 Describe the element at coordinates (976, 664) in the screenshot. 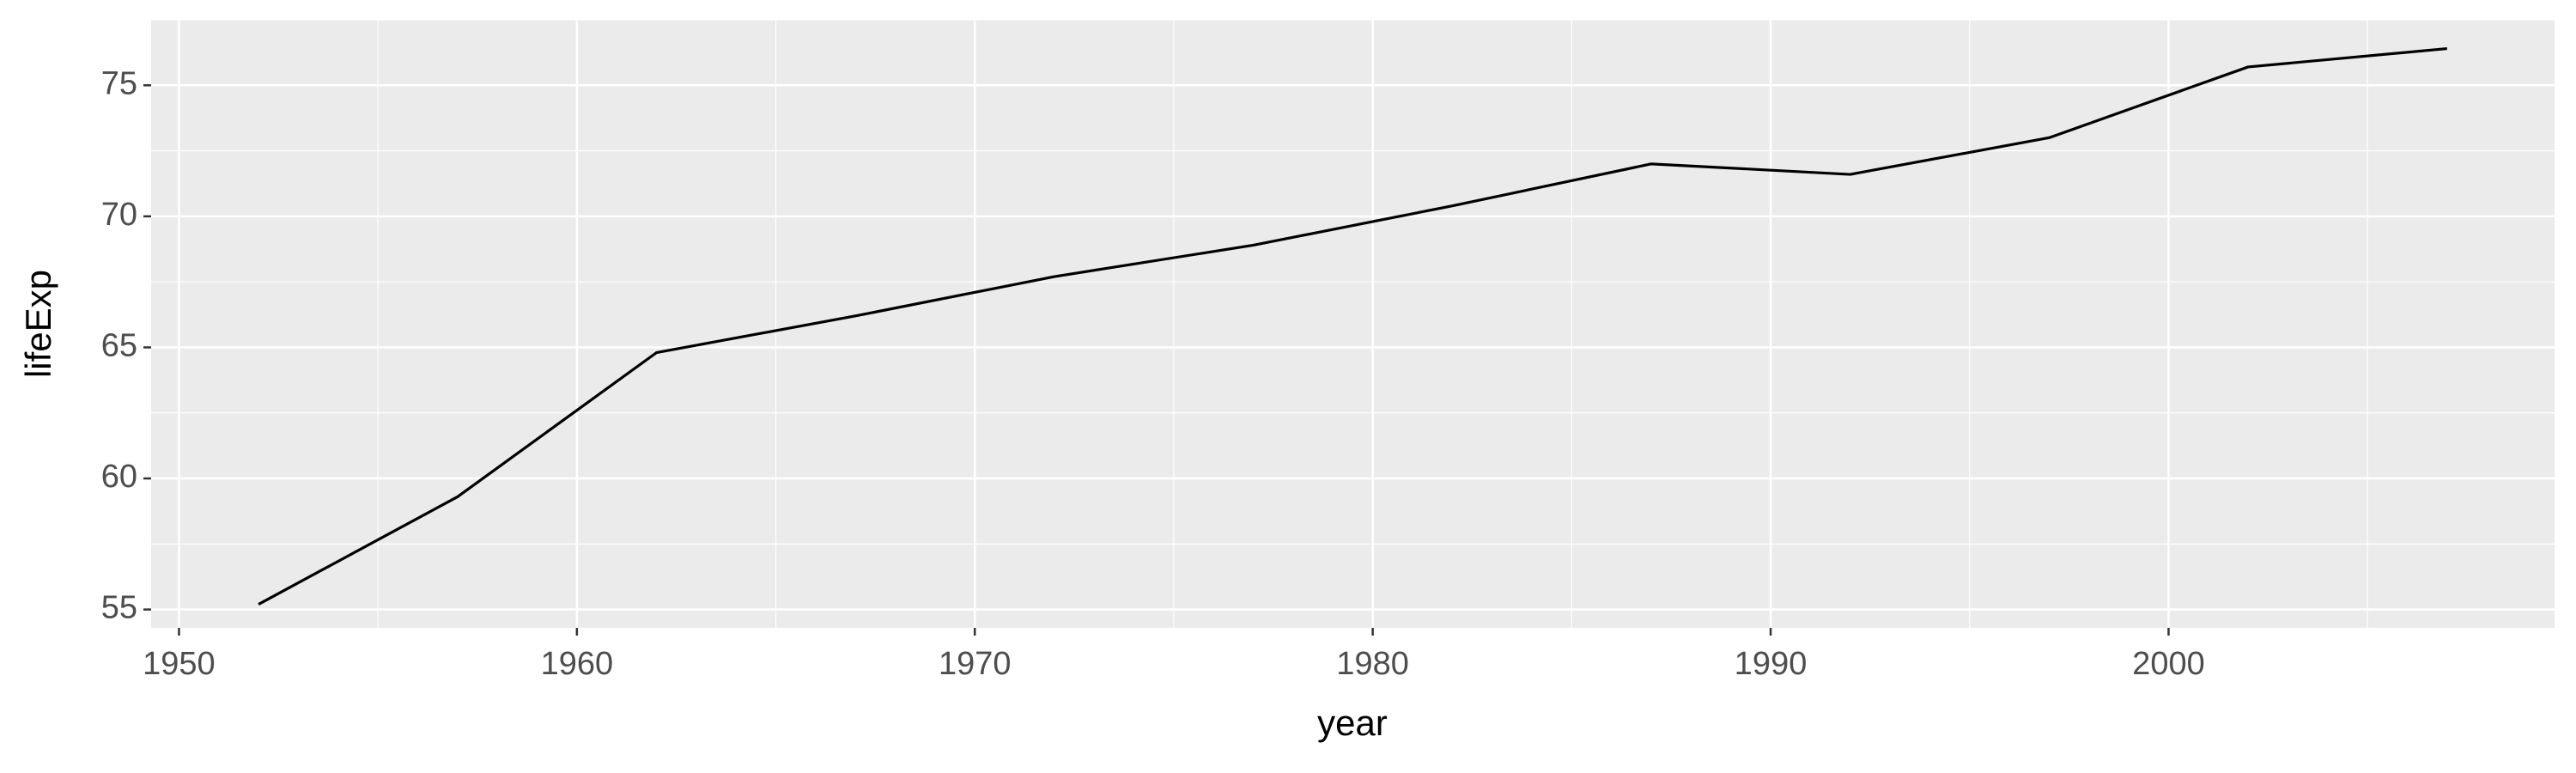

I see `x-tick-label: 1970` at that location.